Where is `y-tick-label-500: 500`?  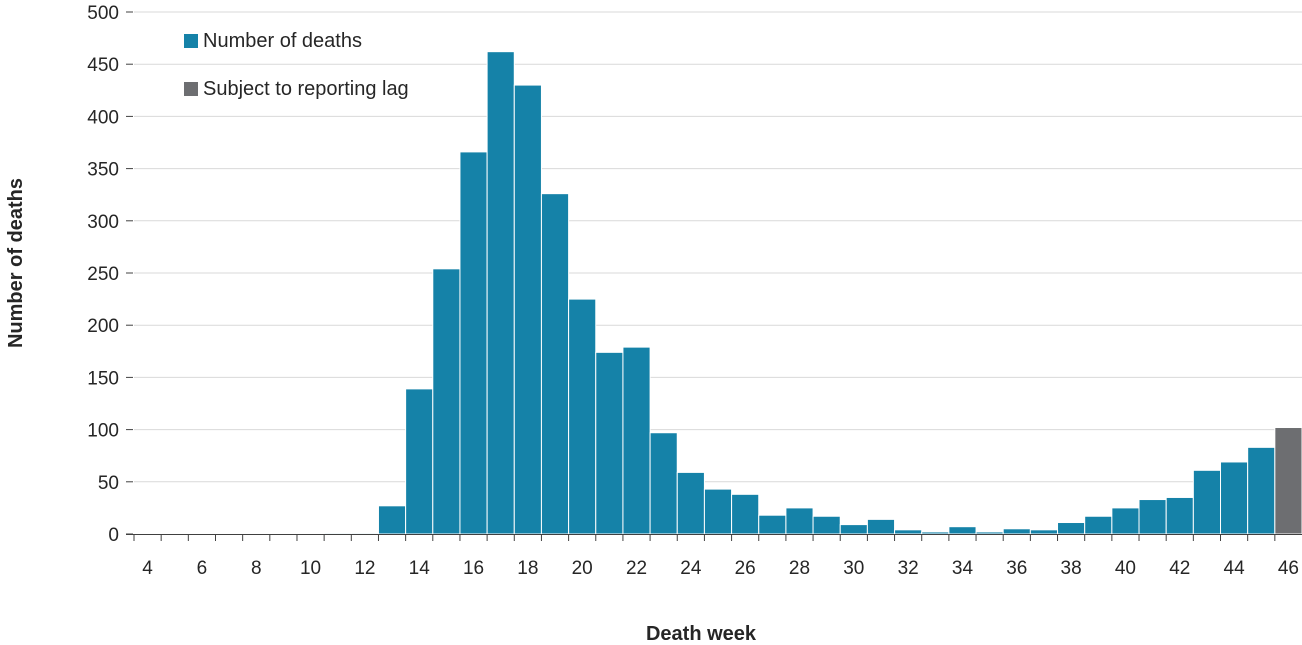
y-tick-label-500: 500 is located at coordinates (103, 13).